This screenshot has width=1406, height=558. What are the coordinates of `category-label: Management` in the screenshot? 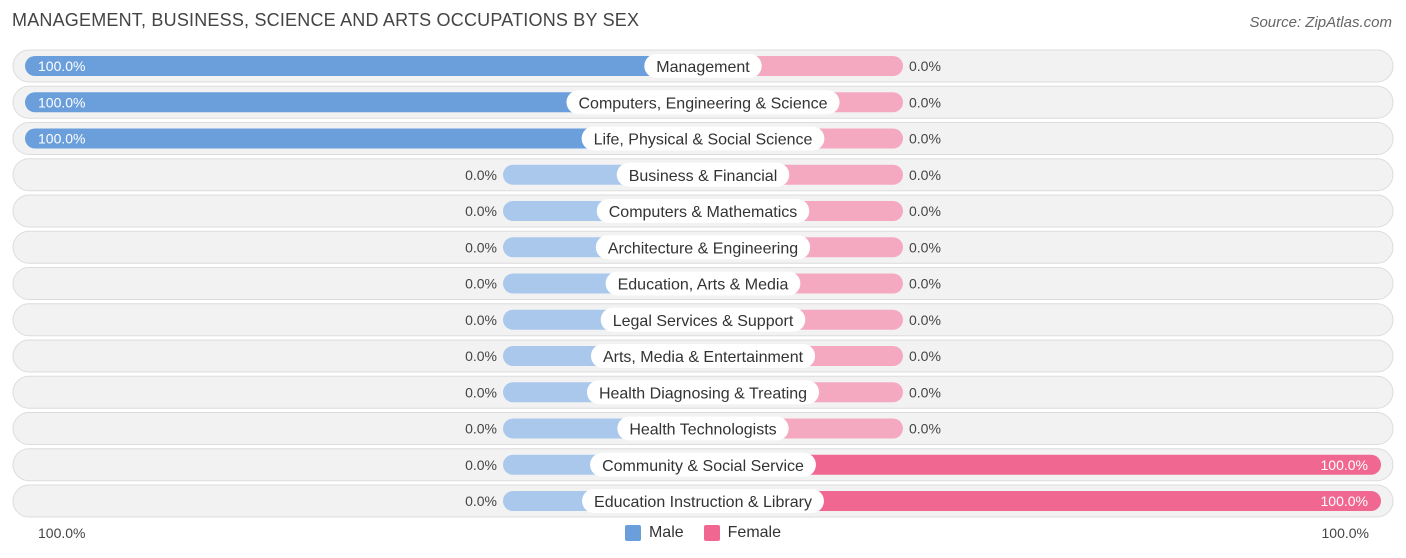 It's located at (703, 67).